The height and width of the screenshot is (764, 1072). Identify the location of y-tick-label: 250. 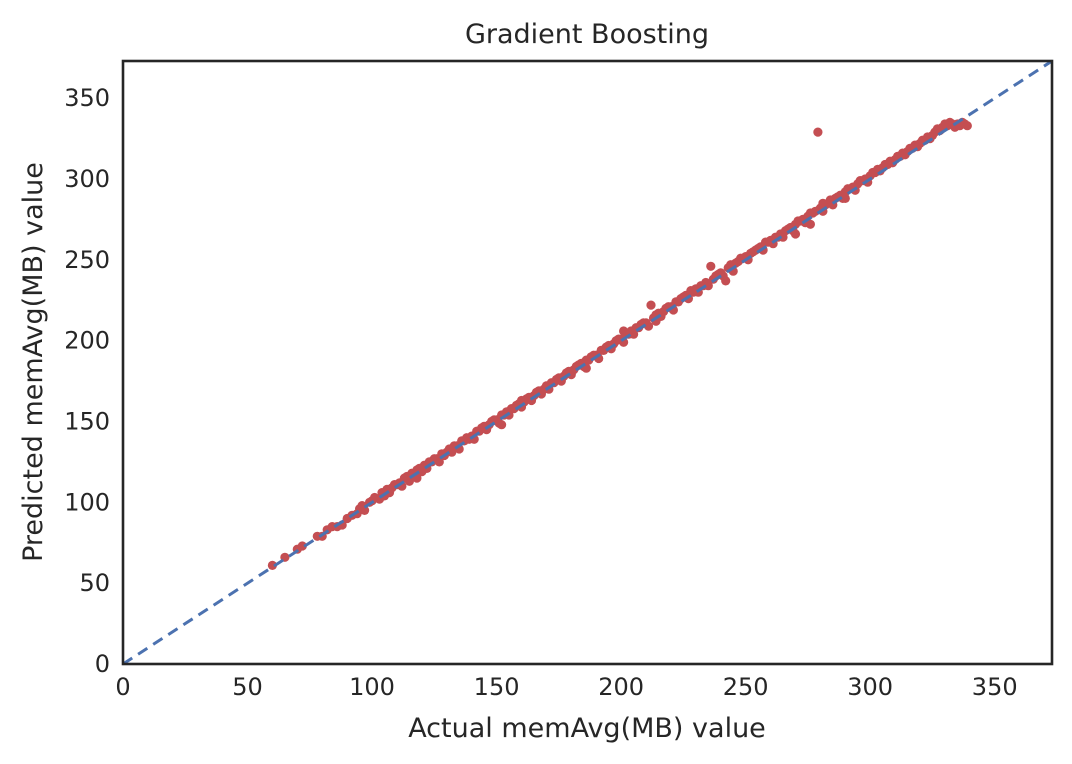
(87, 260).